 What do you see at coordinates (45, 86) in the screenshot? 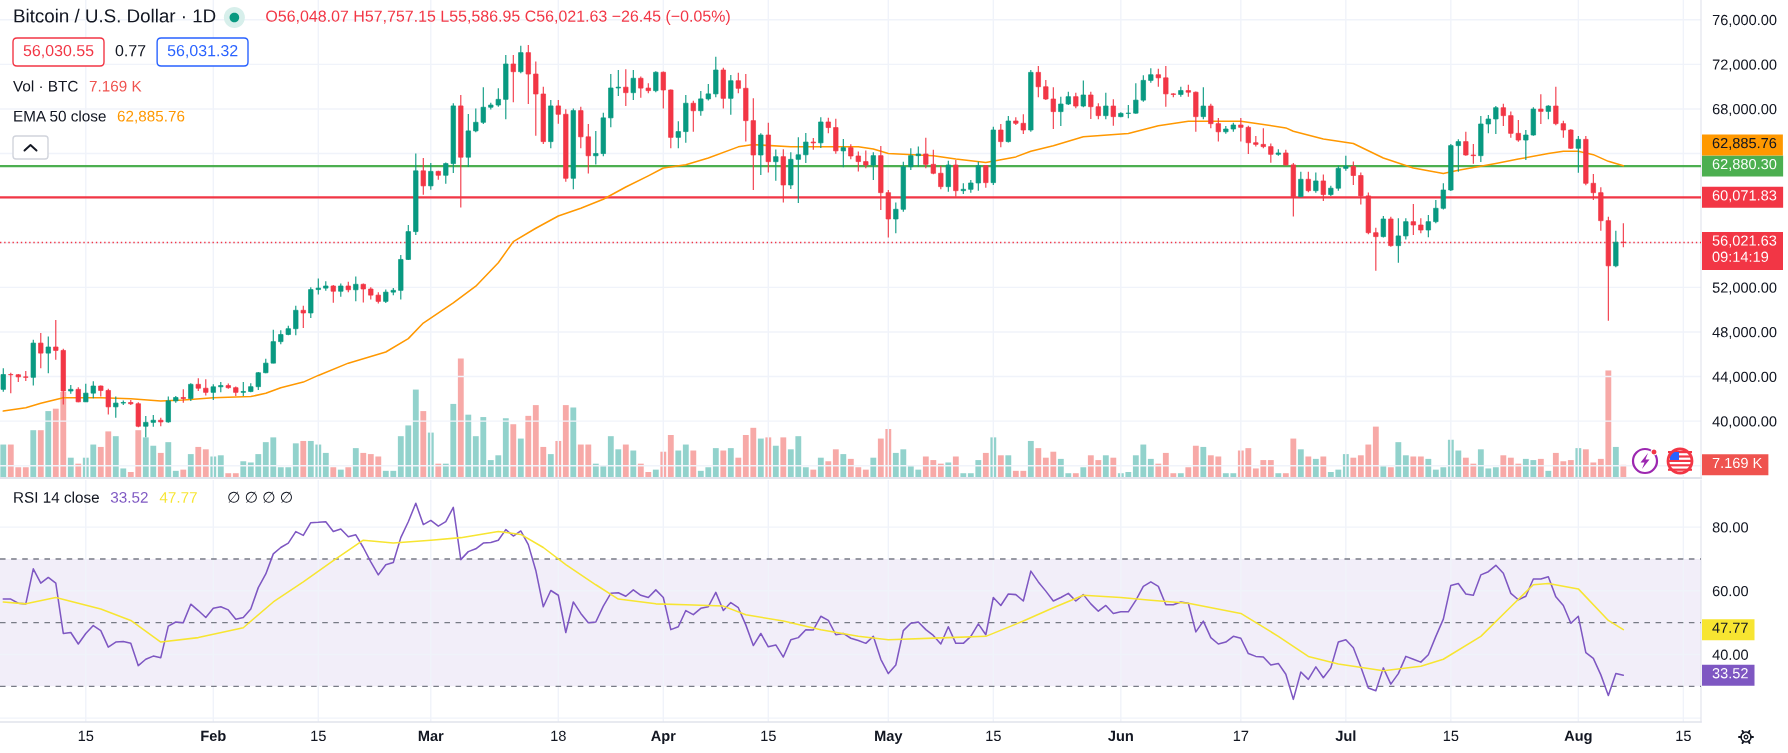
I see `chart-title: Vol · BTC` at bounding box center [45, 86].